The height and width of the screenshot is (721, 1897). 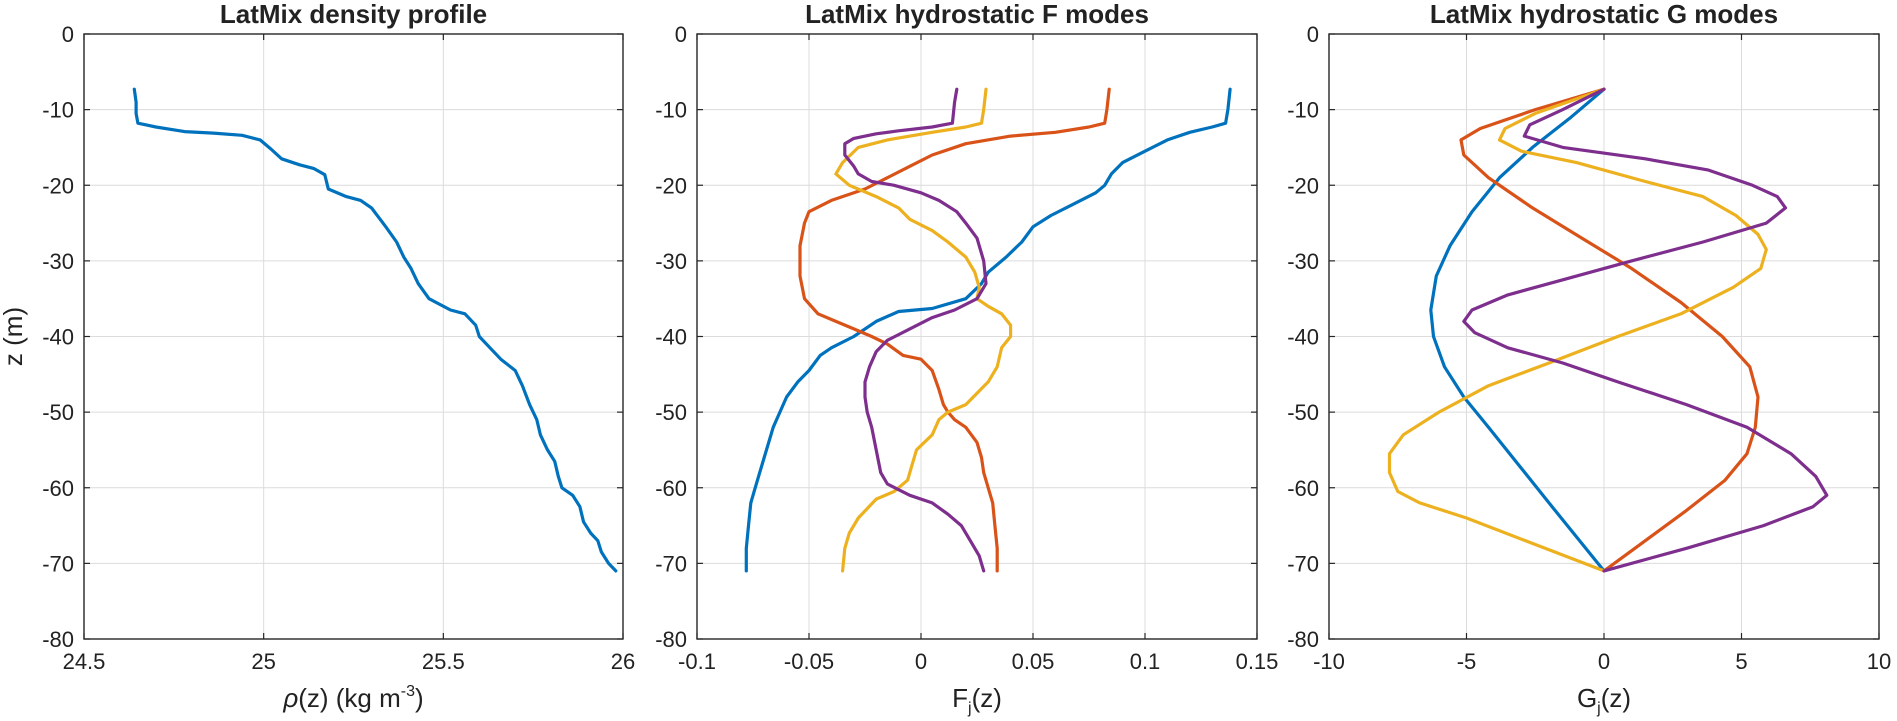 I want to click on y-axis-label: z (m), so click(x=14, y=336).